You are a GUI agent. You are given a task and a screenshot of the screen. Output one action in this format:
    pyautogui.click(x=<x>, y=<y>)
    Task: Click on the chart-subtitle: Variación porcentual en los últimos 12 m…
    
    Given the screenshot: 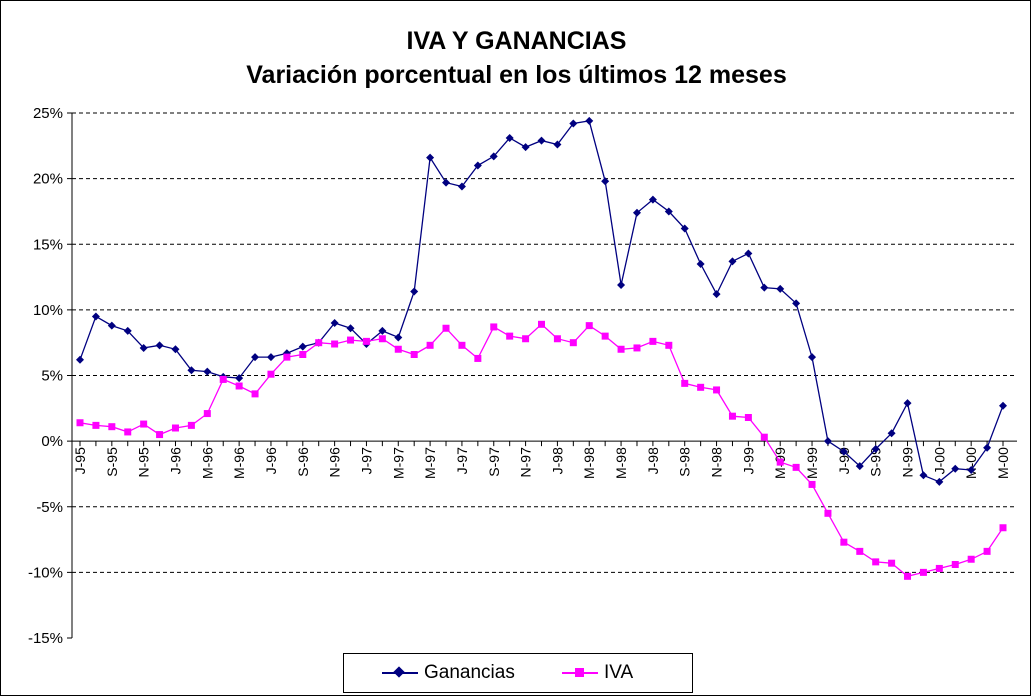 What is the action you would take?
    pyautogui.click(x=516, y=75)
    